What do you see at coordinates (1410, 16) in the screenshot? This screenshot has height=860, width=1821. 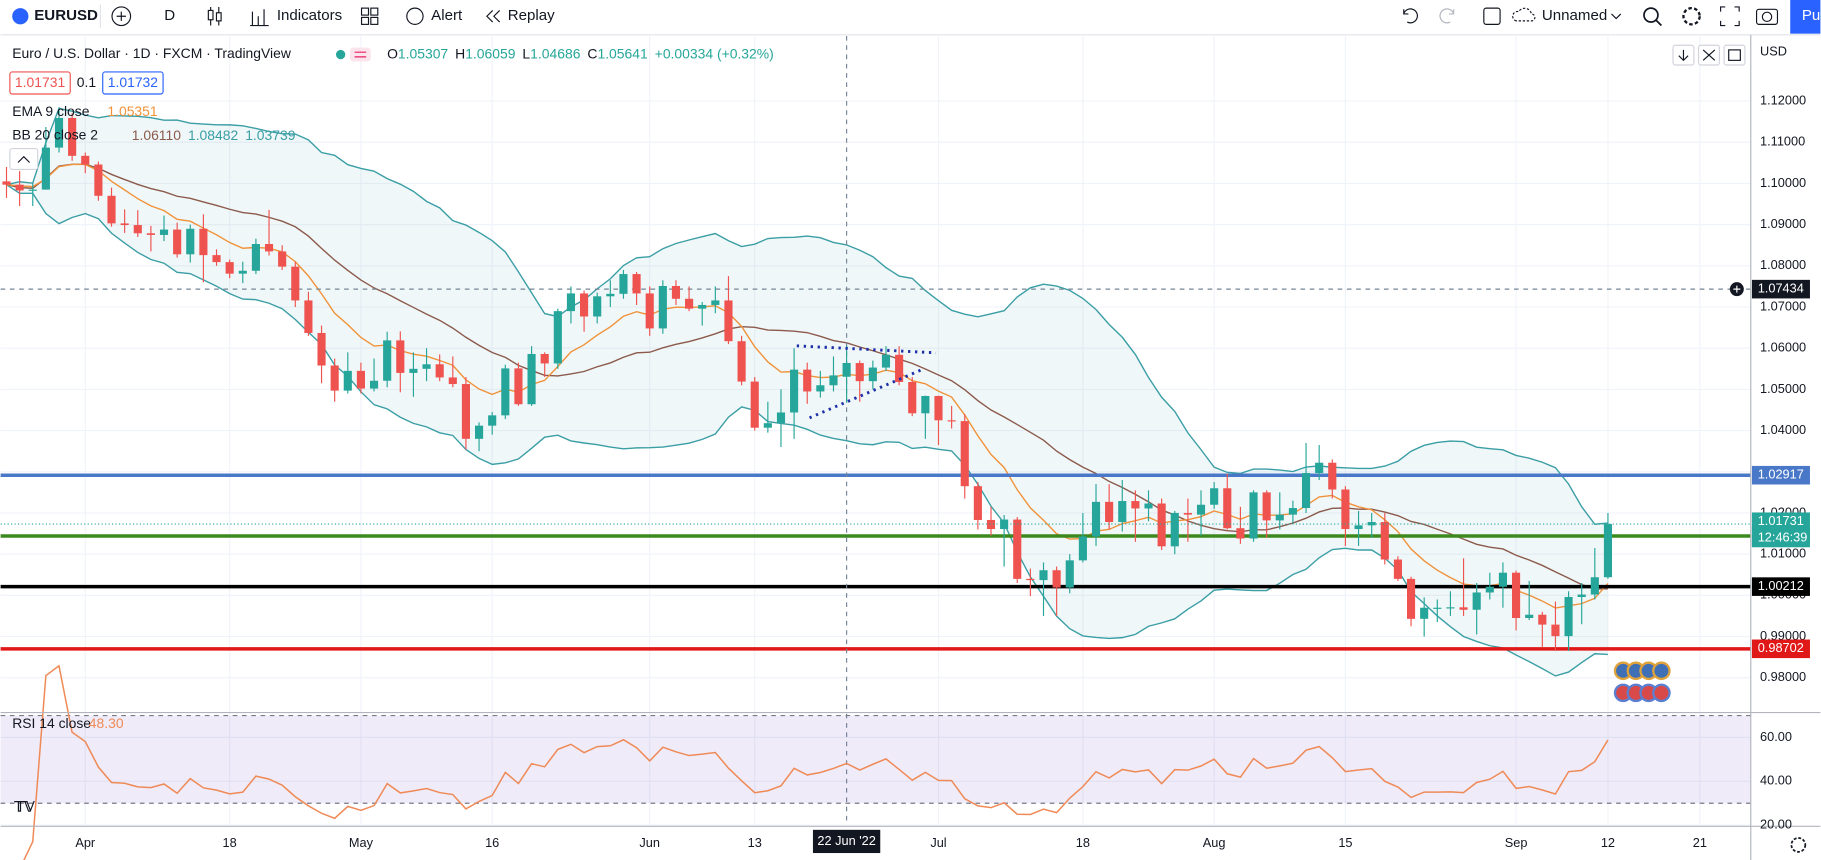 I see `undo` at bounding box center [1410, 16].